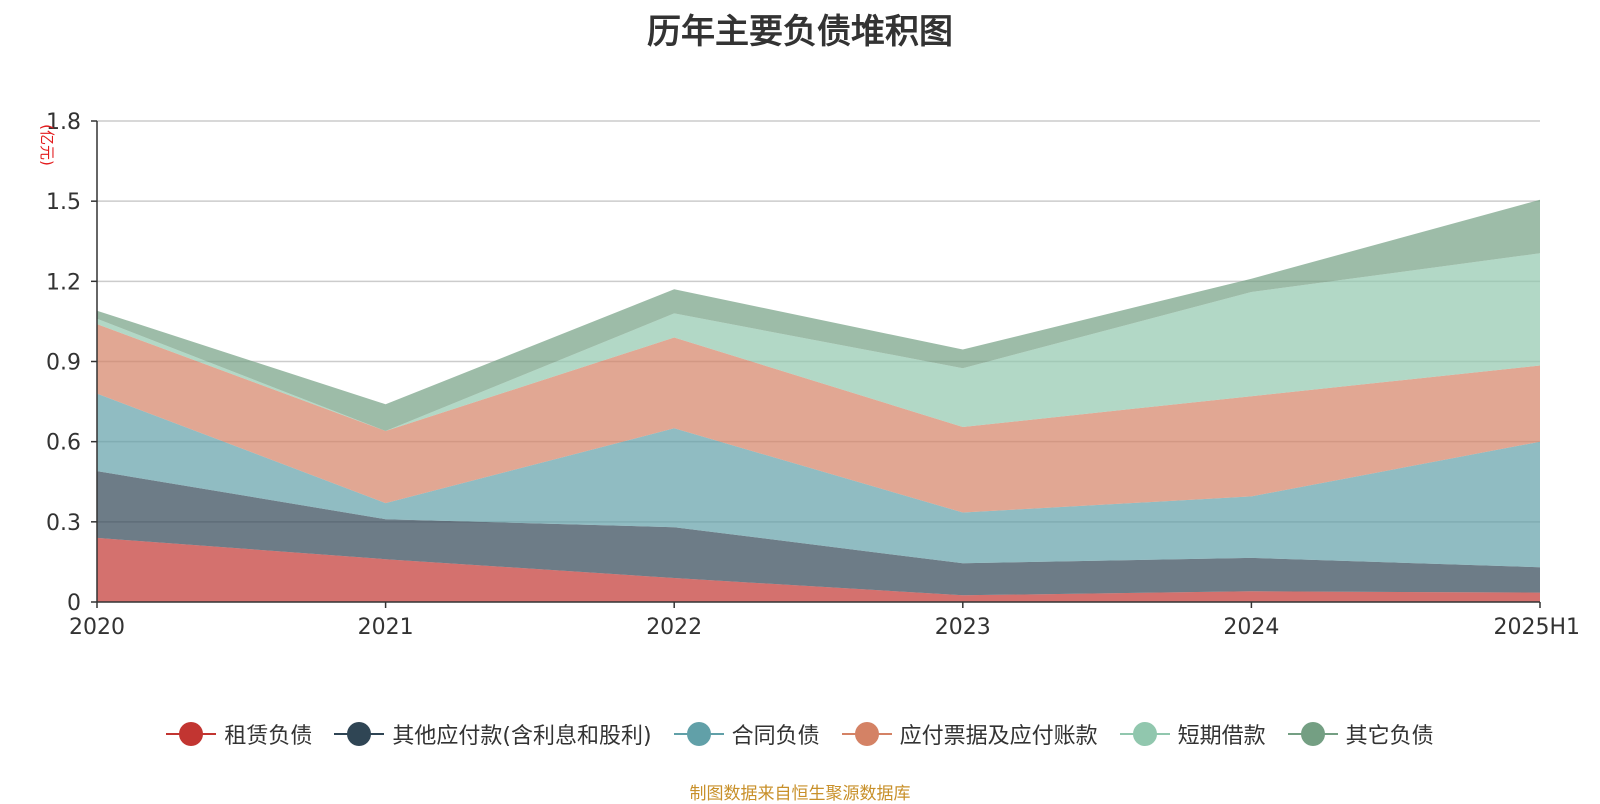  What do you see at coordinates (800, 32) in the screenshot?
I see `chart-title: 历年主要负债堆积图` at bounding box center [800, 32].